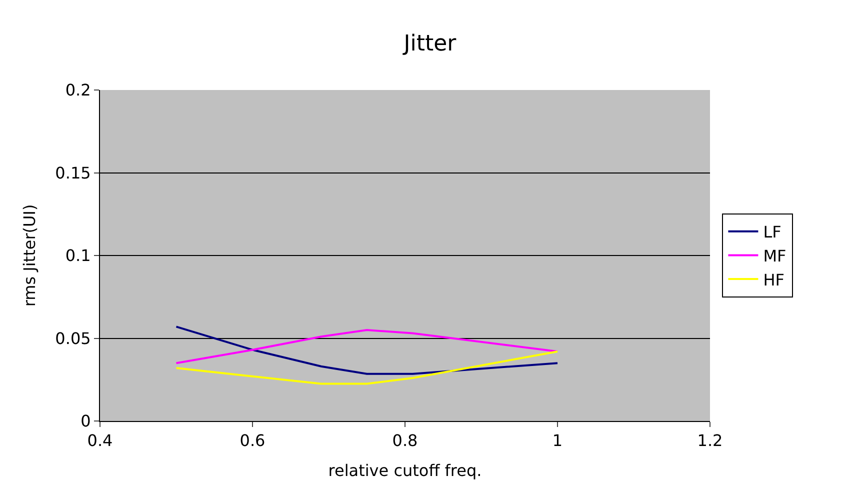 The width and height of the screenshot is (860, 501). Describe the element at coordinates (405, 440) in the screenshot. I see `x-tick-label: 0.8` at that location.